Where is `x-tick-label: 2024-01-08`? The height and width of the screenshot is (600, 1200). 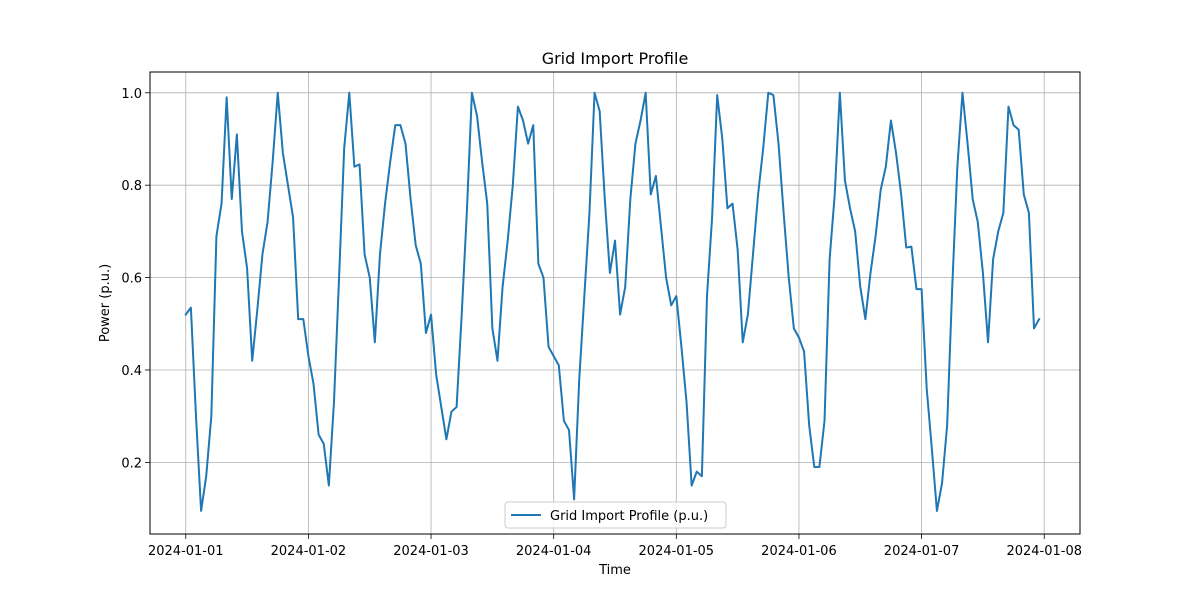 x-tick-label: 2024-01-08 is located at coordinates (1044, 551).